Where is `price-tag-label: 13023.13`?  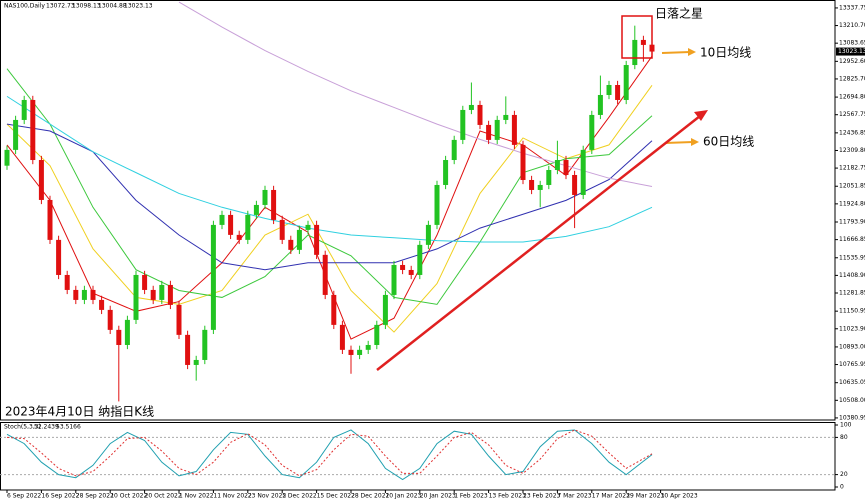 price-tag-label: 13023.13 is located at coordinates (851, 51).